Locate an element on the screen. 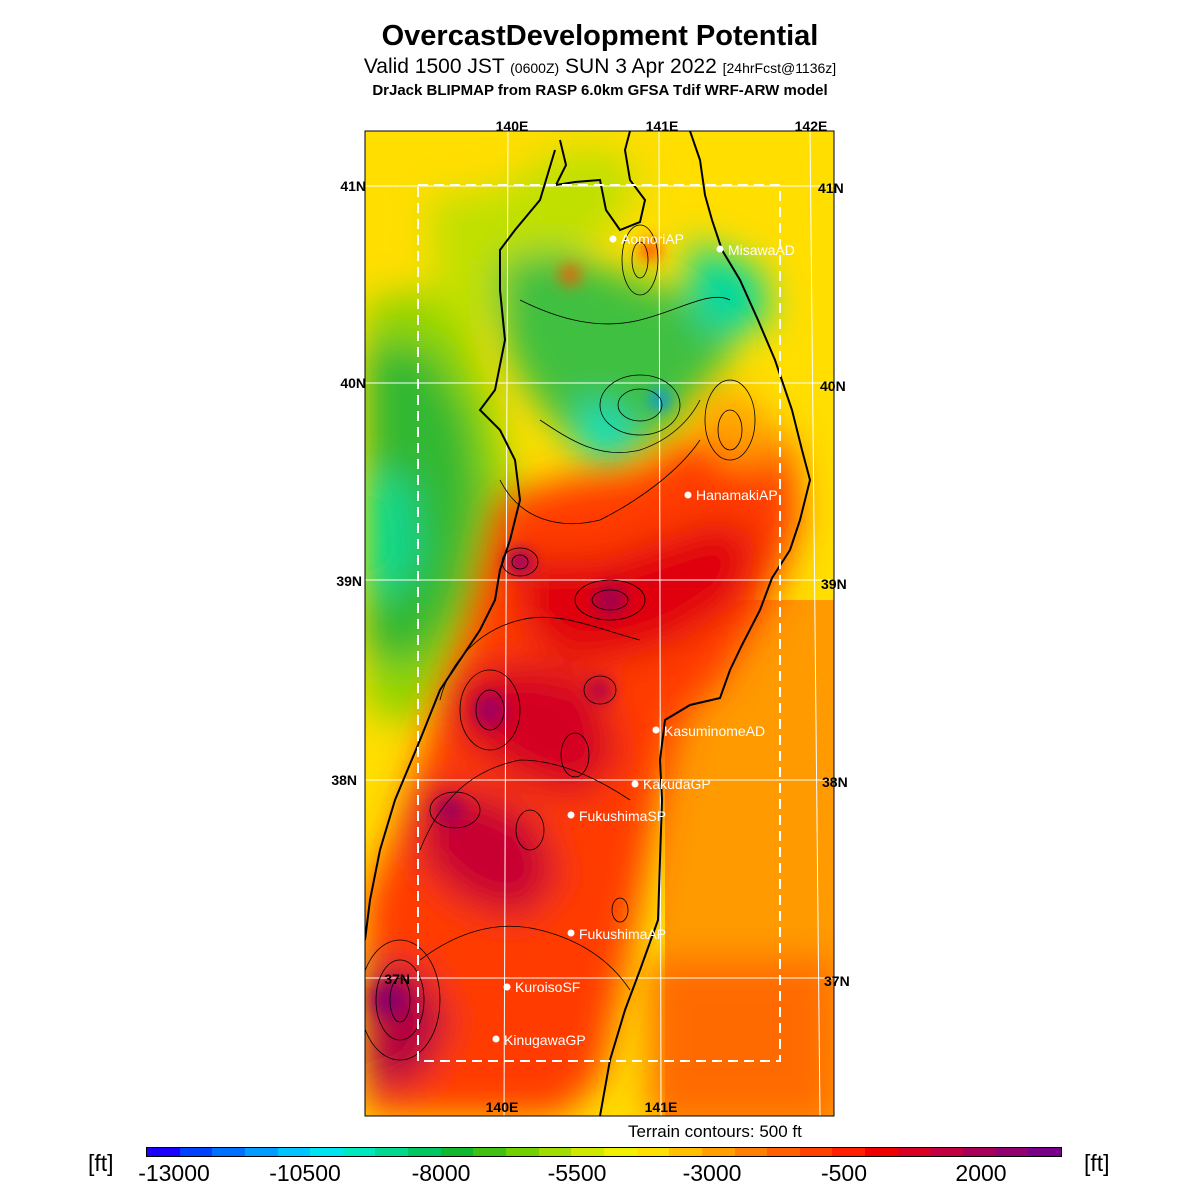 The image size is (1200, 1200). station-label: HanamakiAP is located at coordinates (737, 495).